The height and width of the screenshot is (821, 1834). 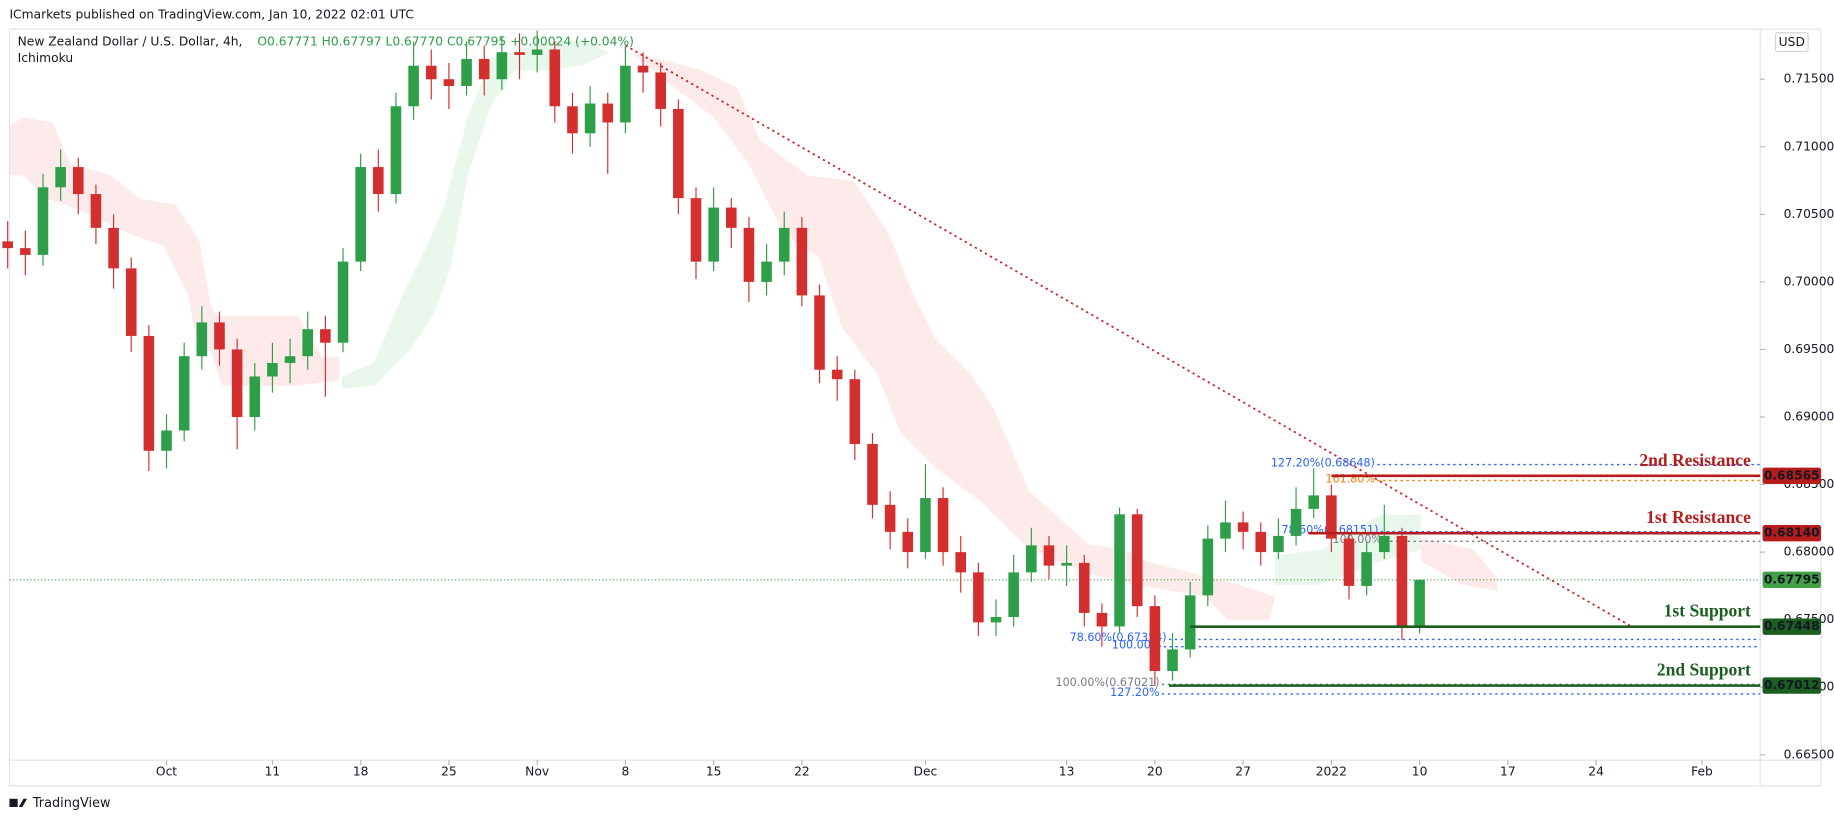 I want to click on brand: TradingView, so click(x=60, y=803).